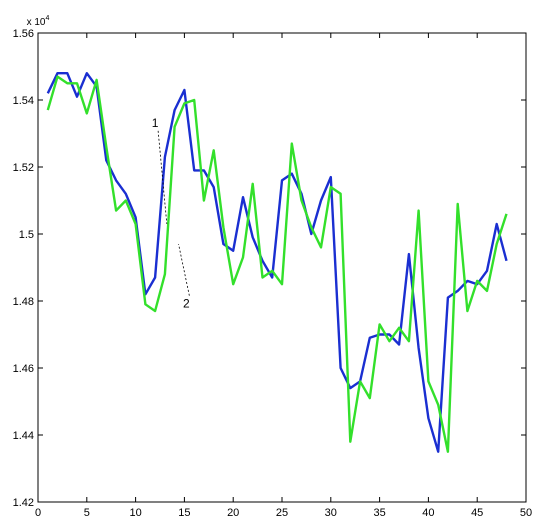 The image size is (533, 518). Describe the element at coordinates (379, 512) in the screenshot. I see `x-tick-label: 35` at that location.